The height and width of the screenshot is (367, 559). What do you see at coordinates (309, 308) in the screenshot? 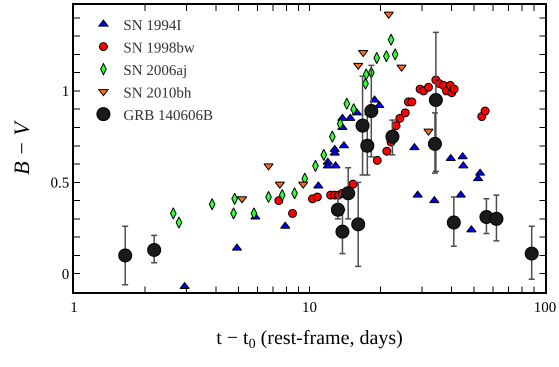
I see `x-tick-label: 10` at bounding box center [309, 308].